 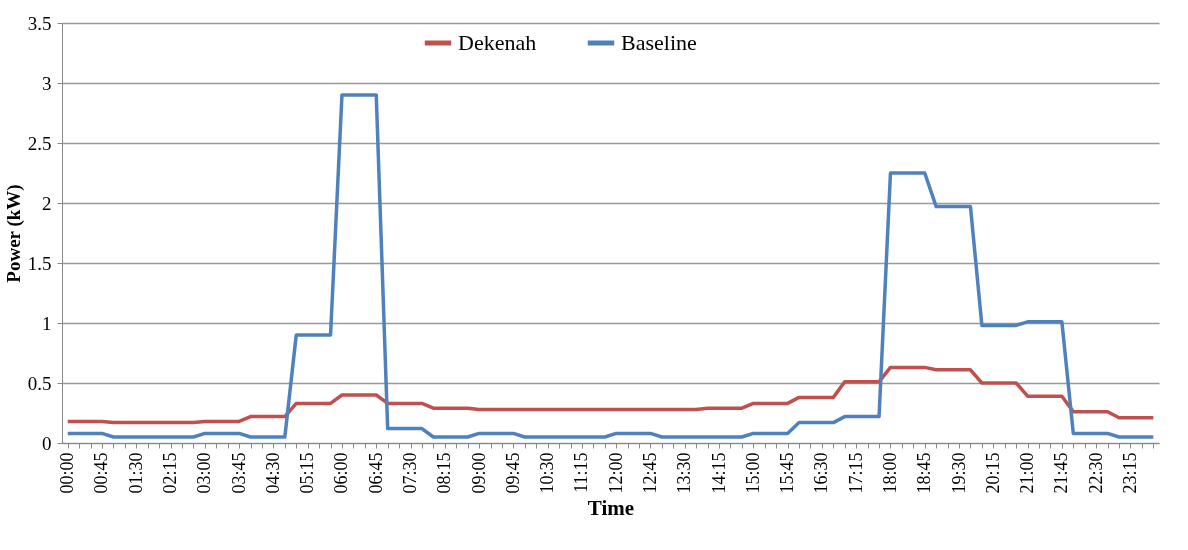 What do you see at coordinates (1061, 473) in the screenshot?
I see `x-tick-label: 21:45` at bounding box center [1061, 473].